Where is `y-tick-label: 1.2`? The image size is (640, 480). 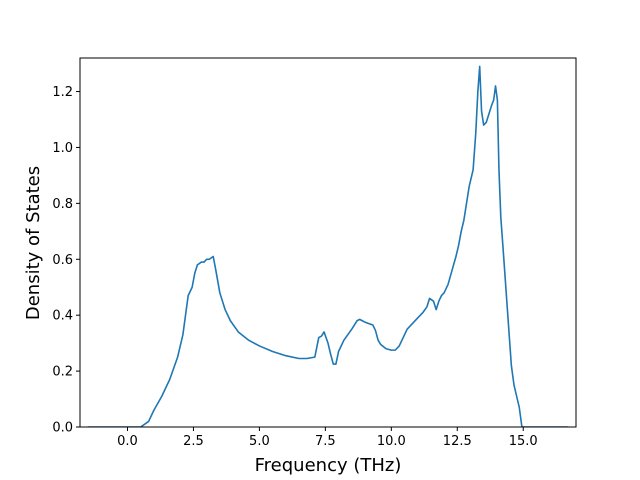 y-tick-label: 1.2 is located at coordinates (62, 92).